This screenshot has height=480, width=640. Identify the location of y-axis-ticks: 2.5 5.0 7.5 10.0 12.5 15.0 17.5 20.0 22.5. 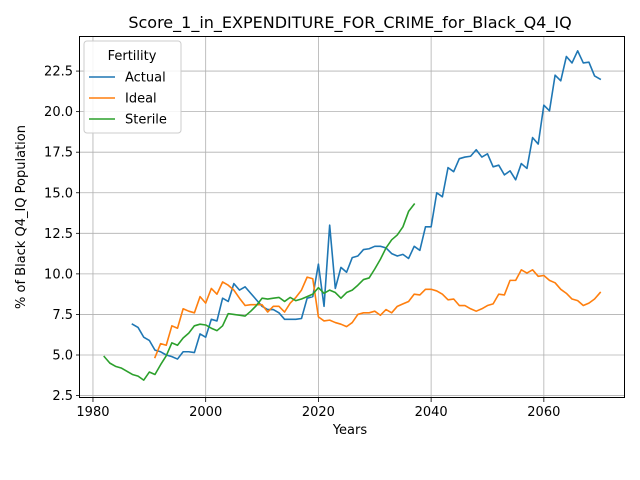
(62, 234).